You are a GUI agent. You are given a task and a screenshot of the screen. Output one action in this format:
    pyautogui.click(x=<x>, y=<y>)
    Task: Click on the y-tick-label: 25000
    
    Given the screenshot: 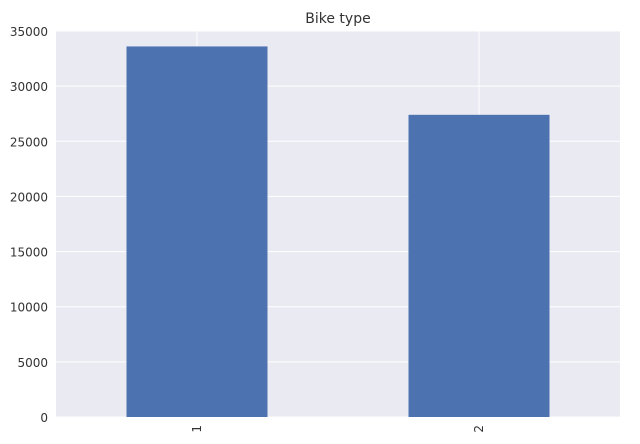 What is the action you would take?
    pyautogui.click(x=29, y=142)
    